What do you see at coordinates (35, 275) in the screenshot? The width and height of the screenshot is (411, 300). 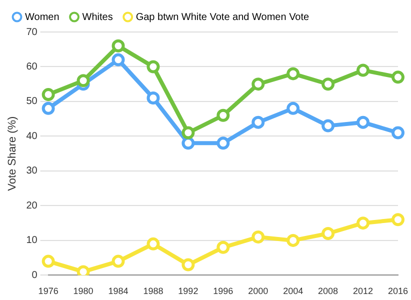 I see `y-tick-label: 0` at bounding box center [35, 275].